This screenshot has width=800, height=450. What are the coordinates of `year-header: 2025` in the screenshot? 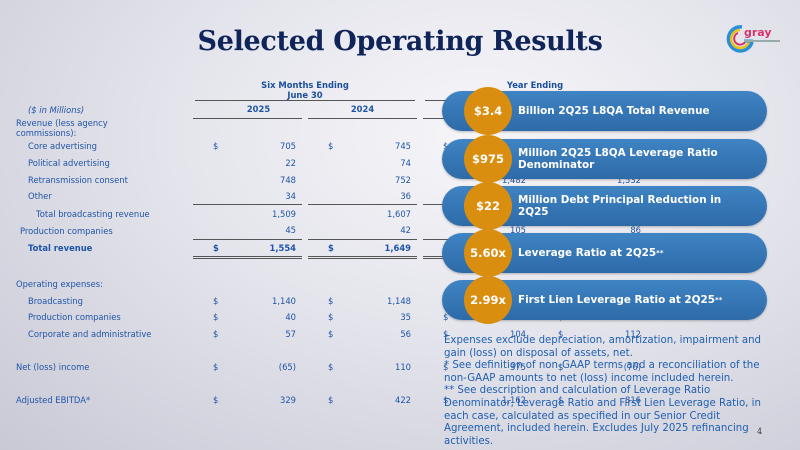 It's located at (247, 110).